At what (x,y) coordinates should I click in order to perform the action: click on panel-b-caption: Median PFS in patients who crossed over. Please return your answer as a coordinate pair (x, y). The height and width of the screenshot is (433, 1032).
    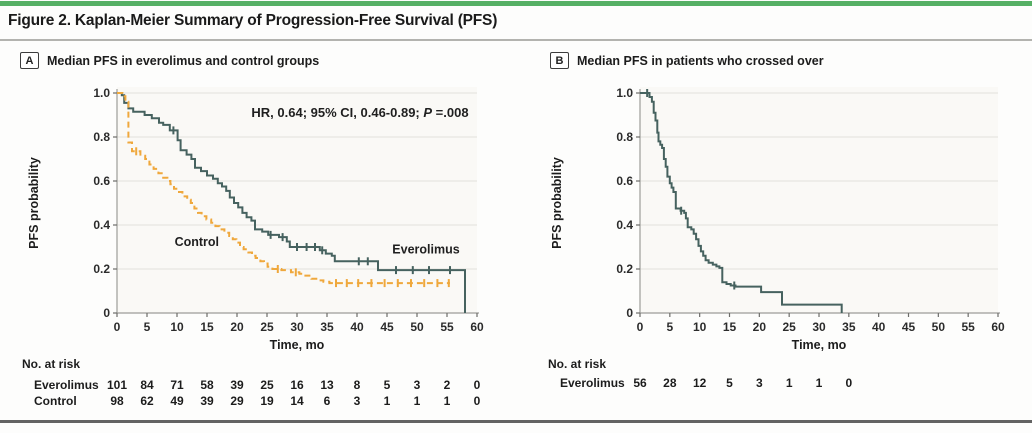
    Looking at the image, I should click on (700, 60).